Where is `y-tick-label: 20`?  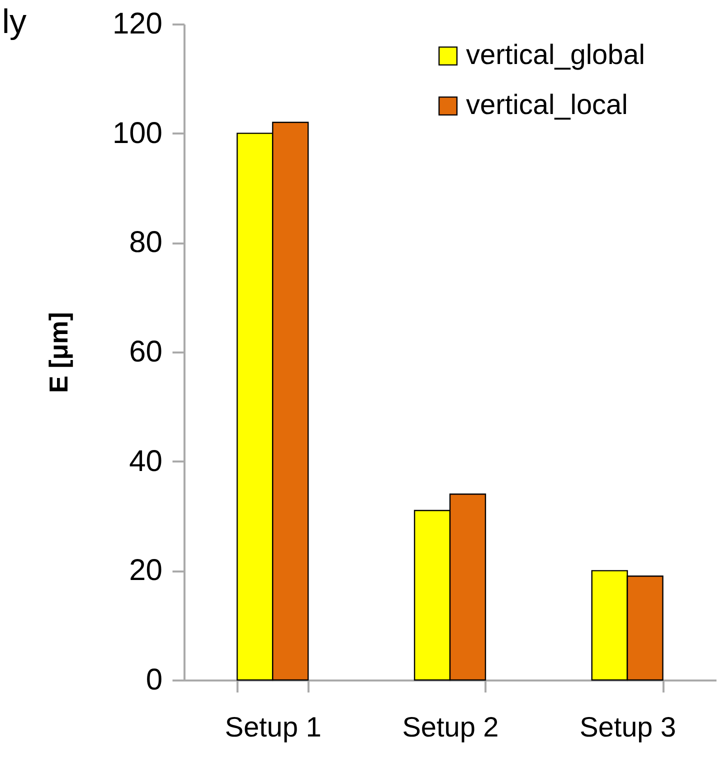 y-tick-label: 20 is located at coordinates (145, 571).